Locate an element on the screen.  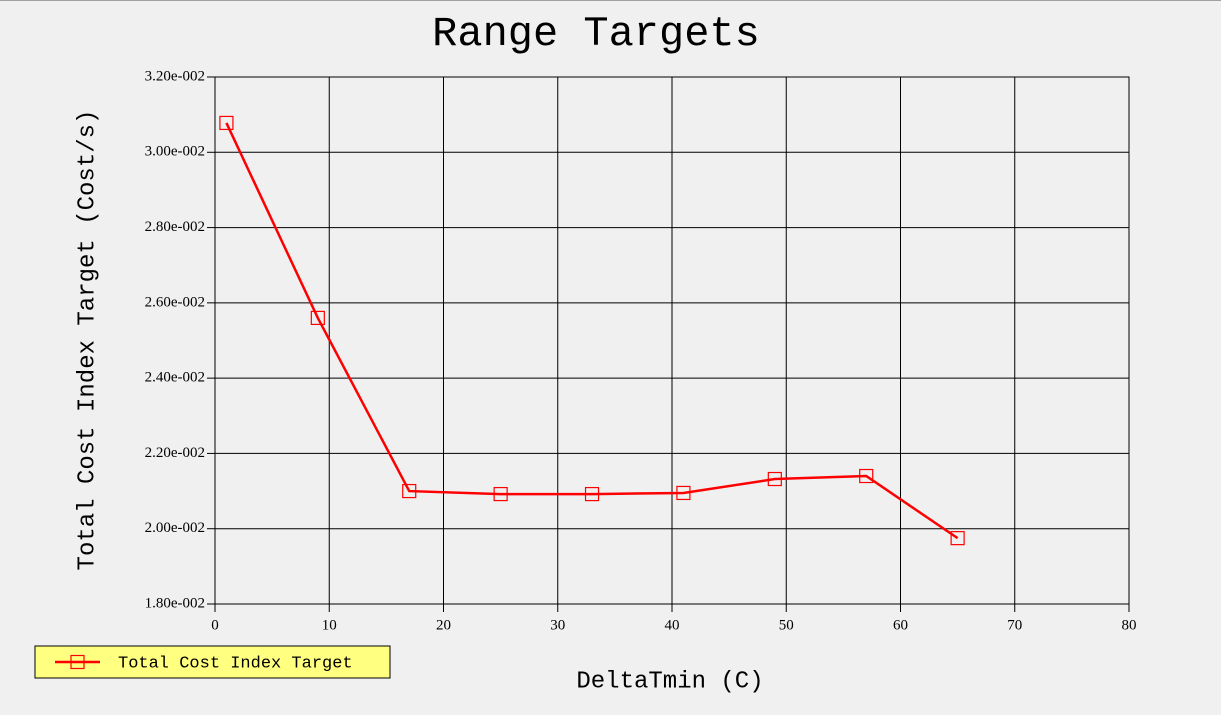
x-axis-label: DeltaTmin (C) is located at coordinates (669, 681).